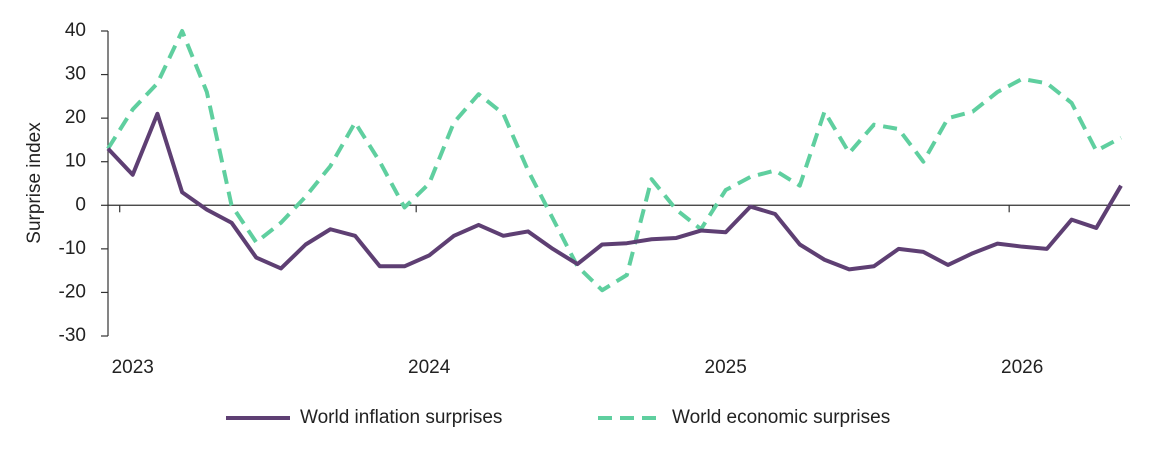  Describe the element at coordinates (781, 417) in the screenshot. I see `legend-label: World economic surprises` at that location.